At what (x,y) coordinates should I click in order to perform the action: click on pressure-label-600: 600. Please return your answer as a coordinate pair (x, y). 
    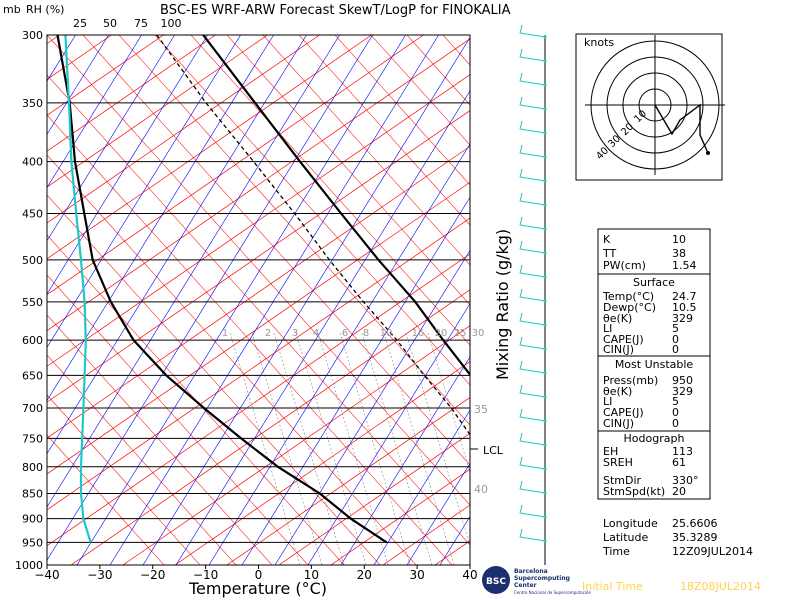
    Looking at the image, I should click on (32, 340).